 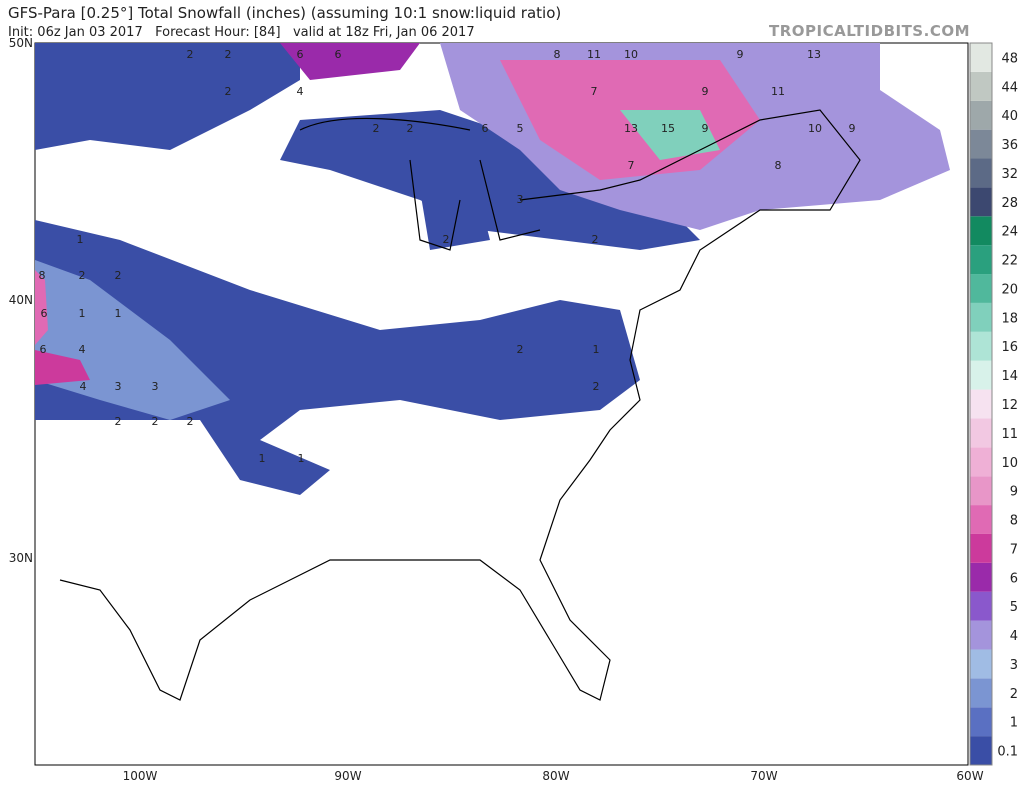 I want to click on colorbar-label: 10, so click(x=1009, y=463).